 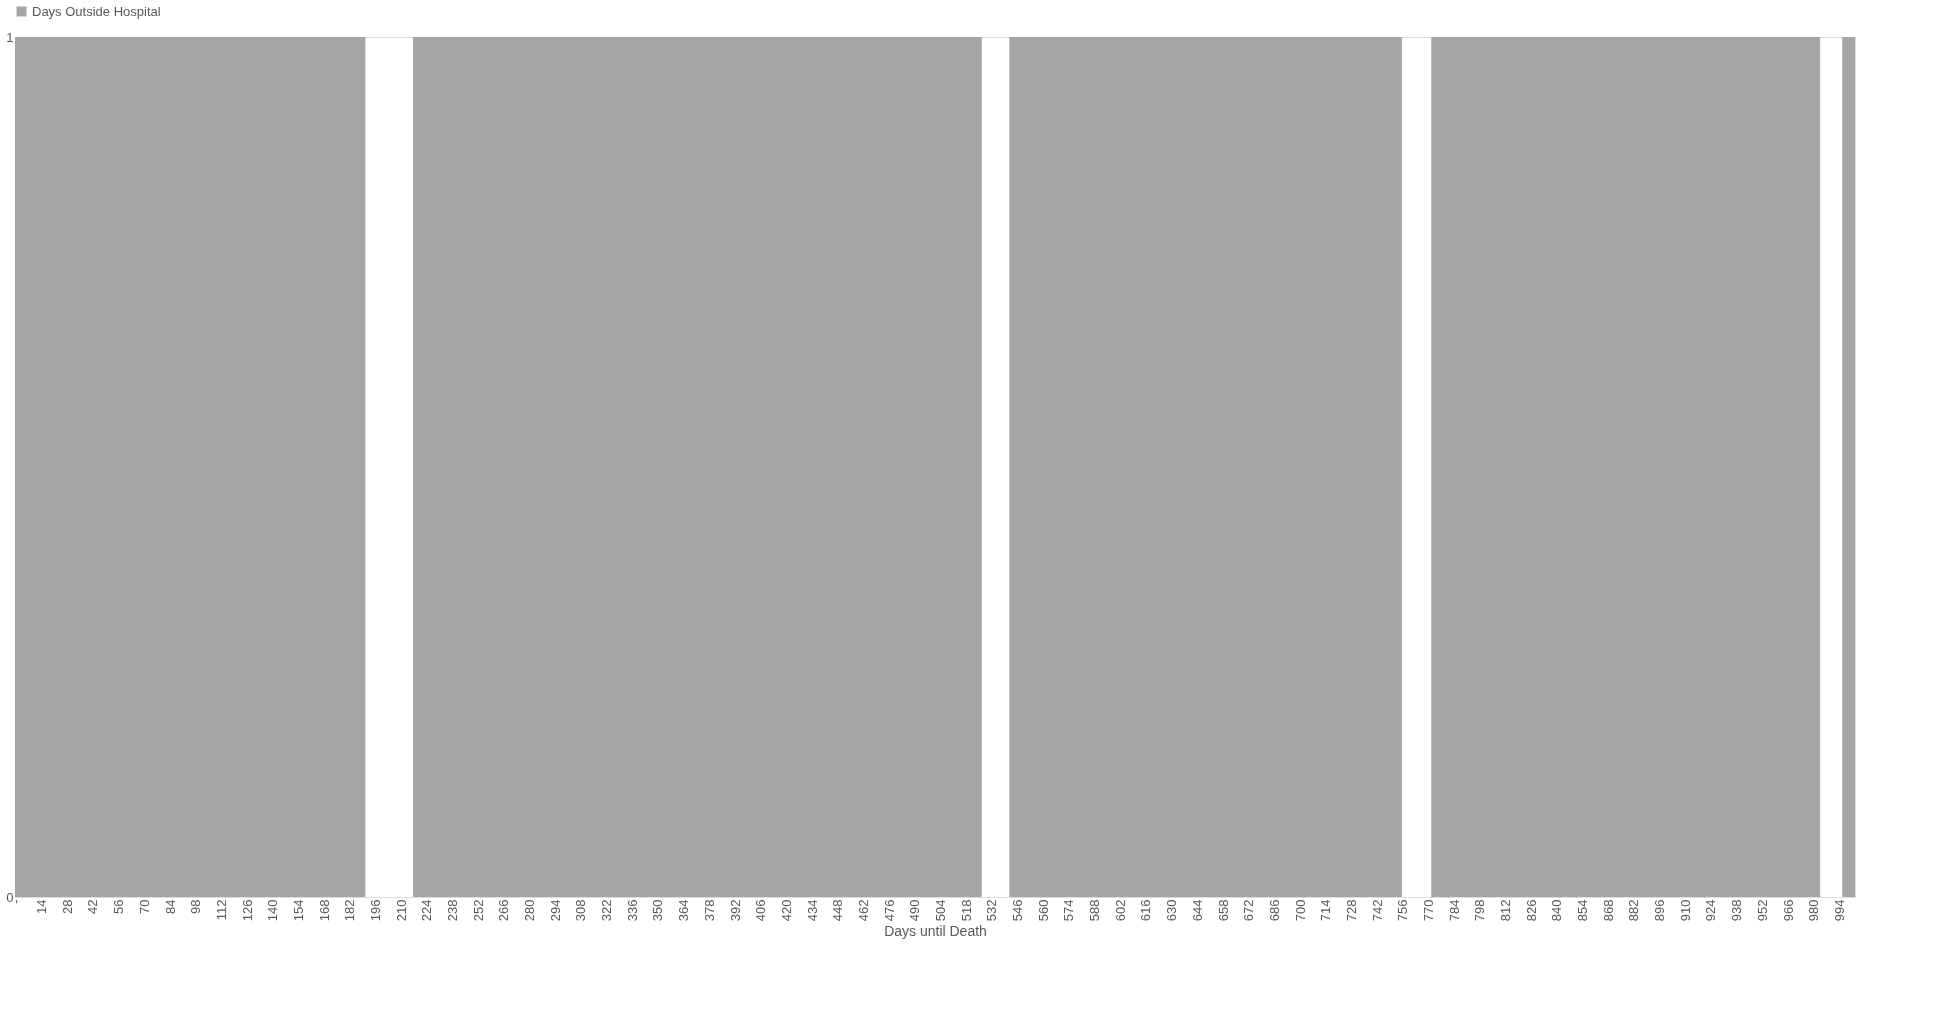 I want to click on x-tick-label: 364, so click(x=684, y=910).